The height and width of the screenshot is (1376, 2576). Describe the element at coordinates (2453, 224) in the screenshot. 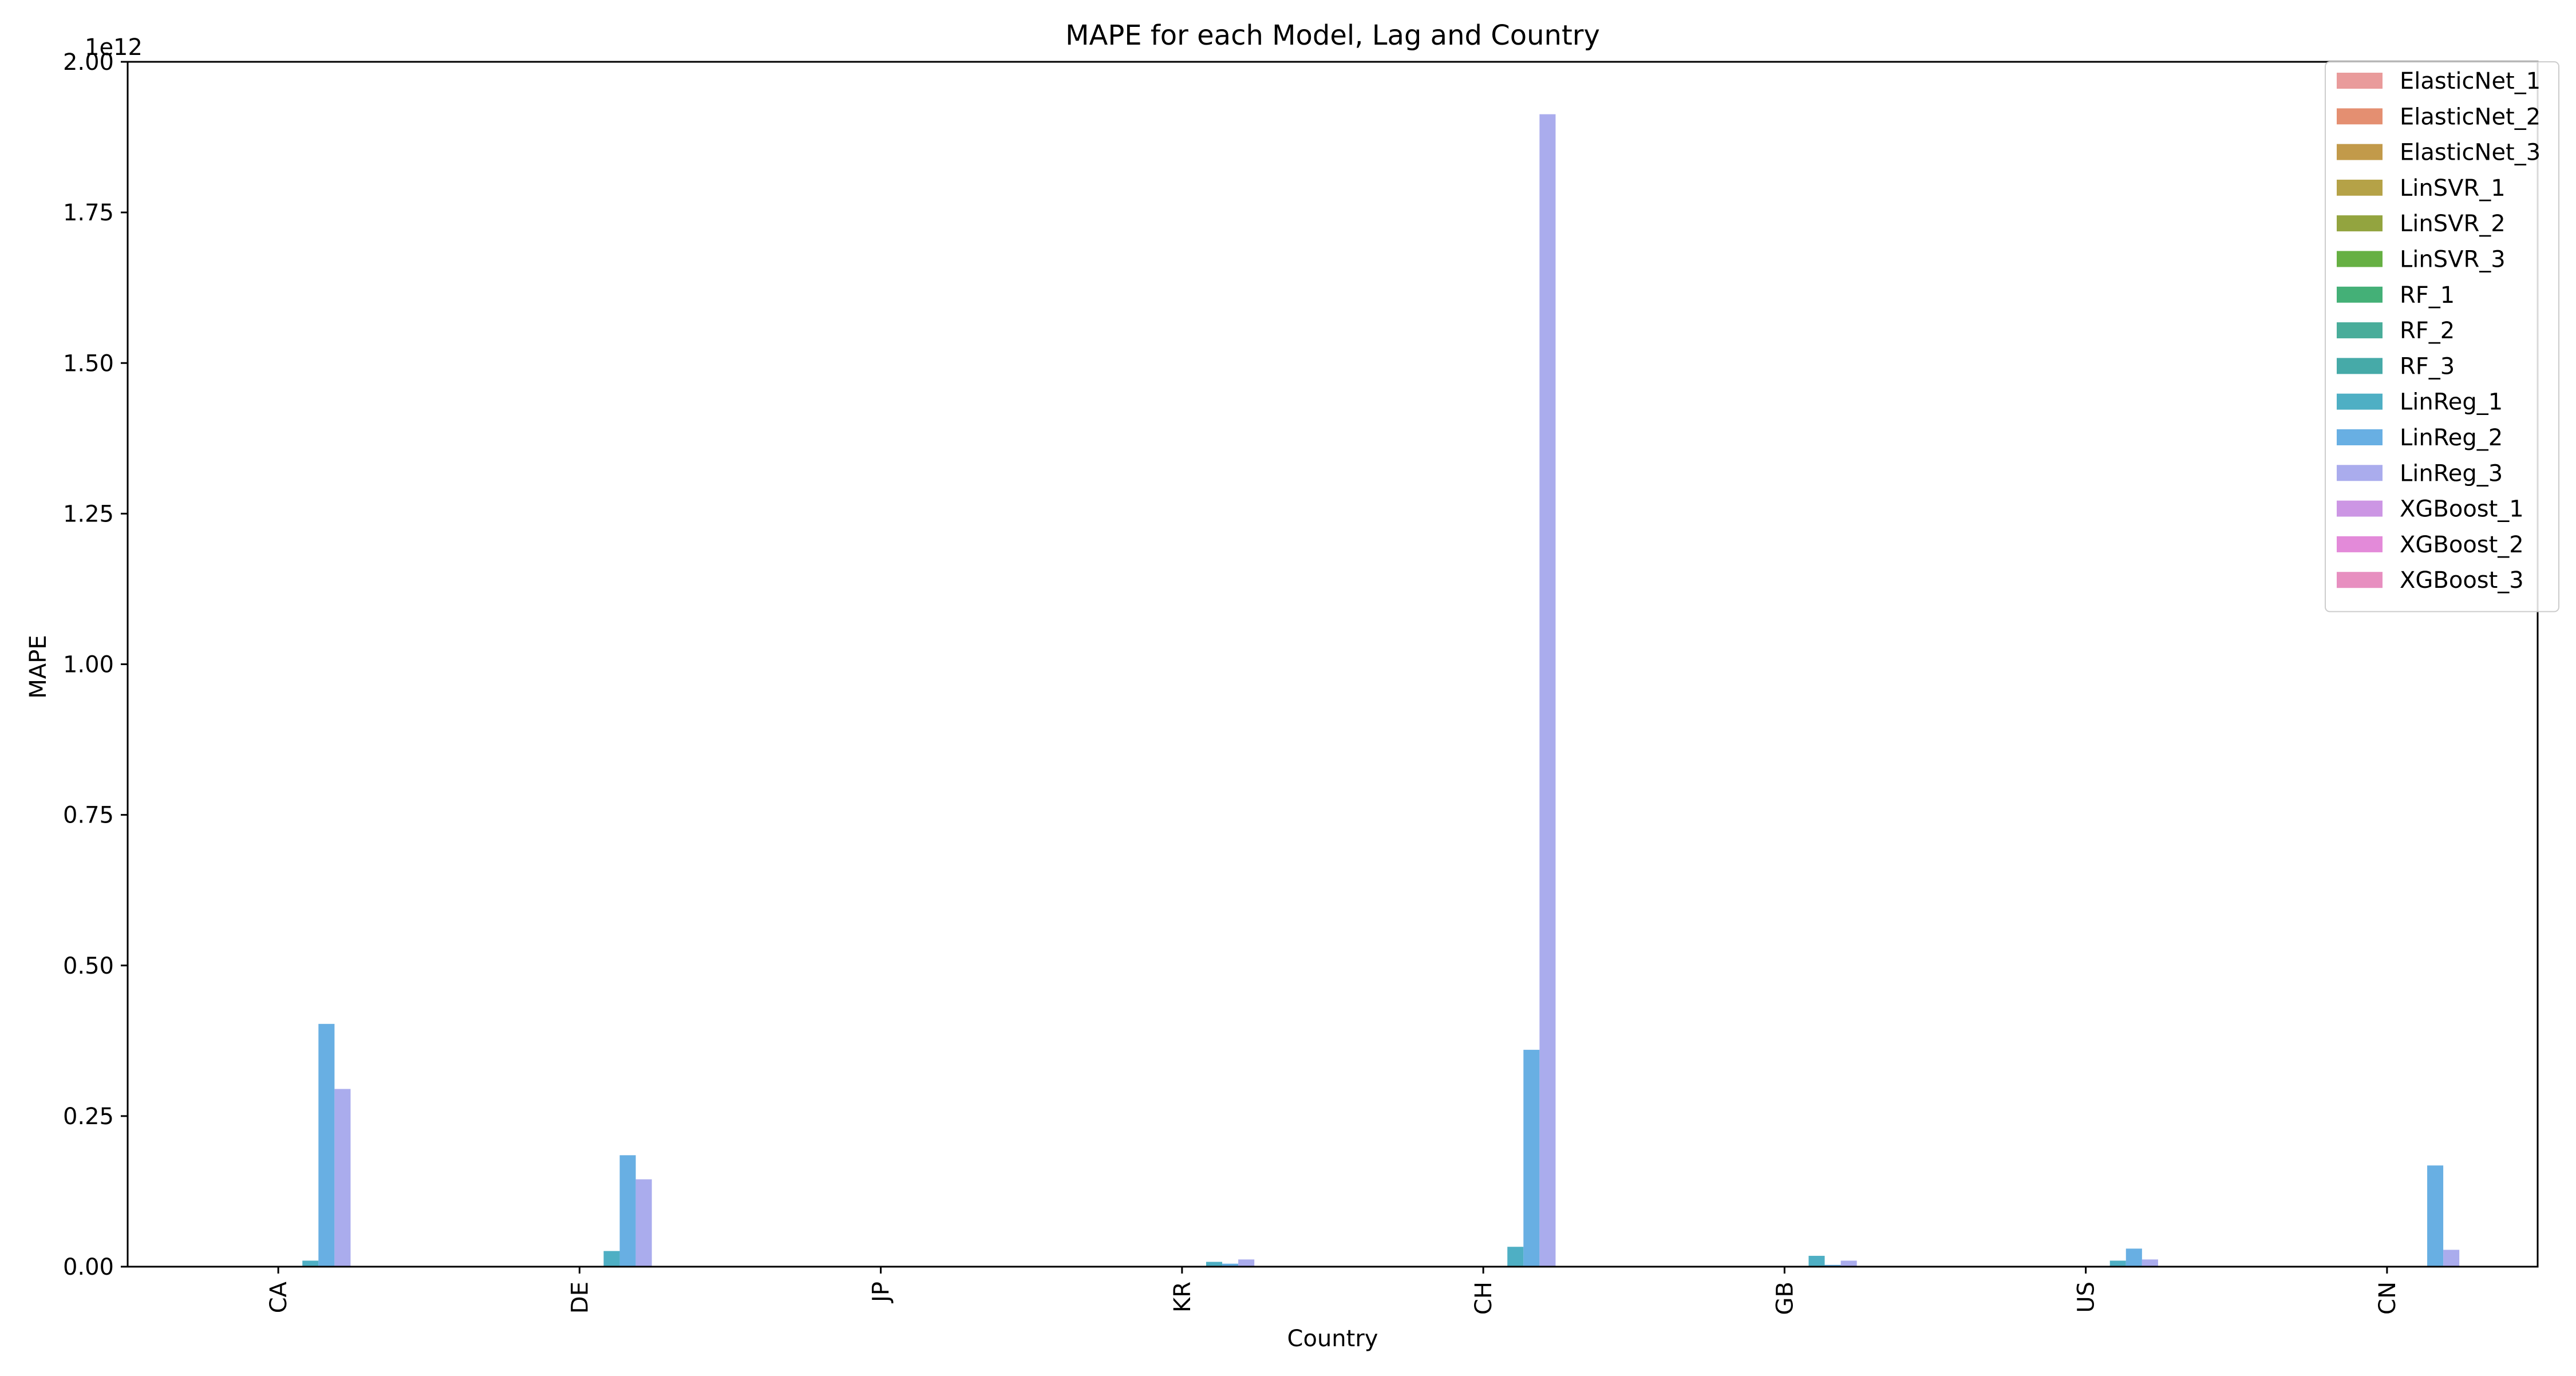

I see `legend-label-LinSVR_2: LinSVR_2` at that location.